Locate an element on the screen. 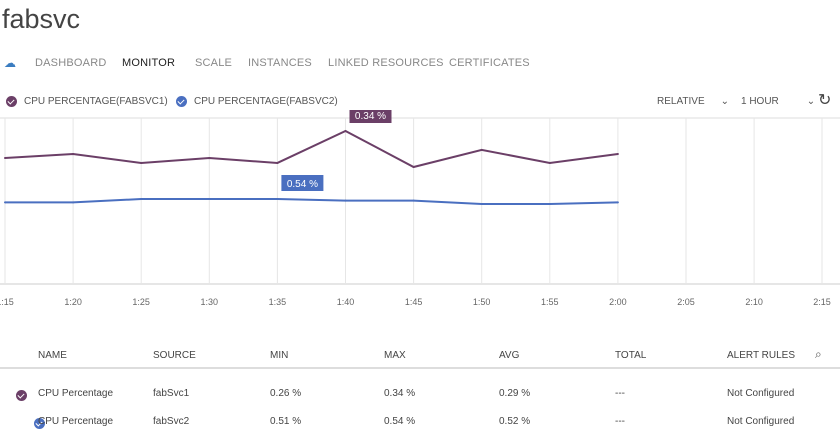  column-header: AVG is located at coordinates (509, 355).